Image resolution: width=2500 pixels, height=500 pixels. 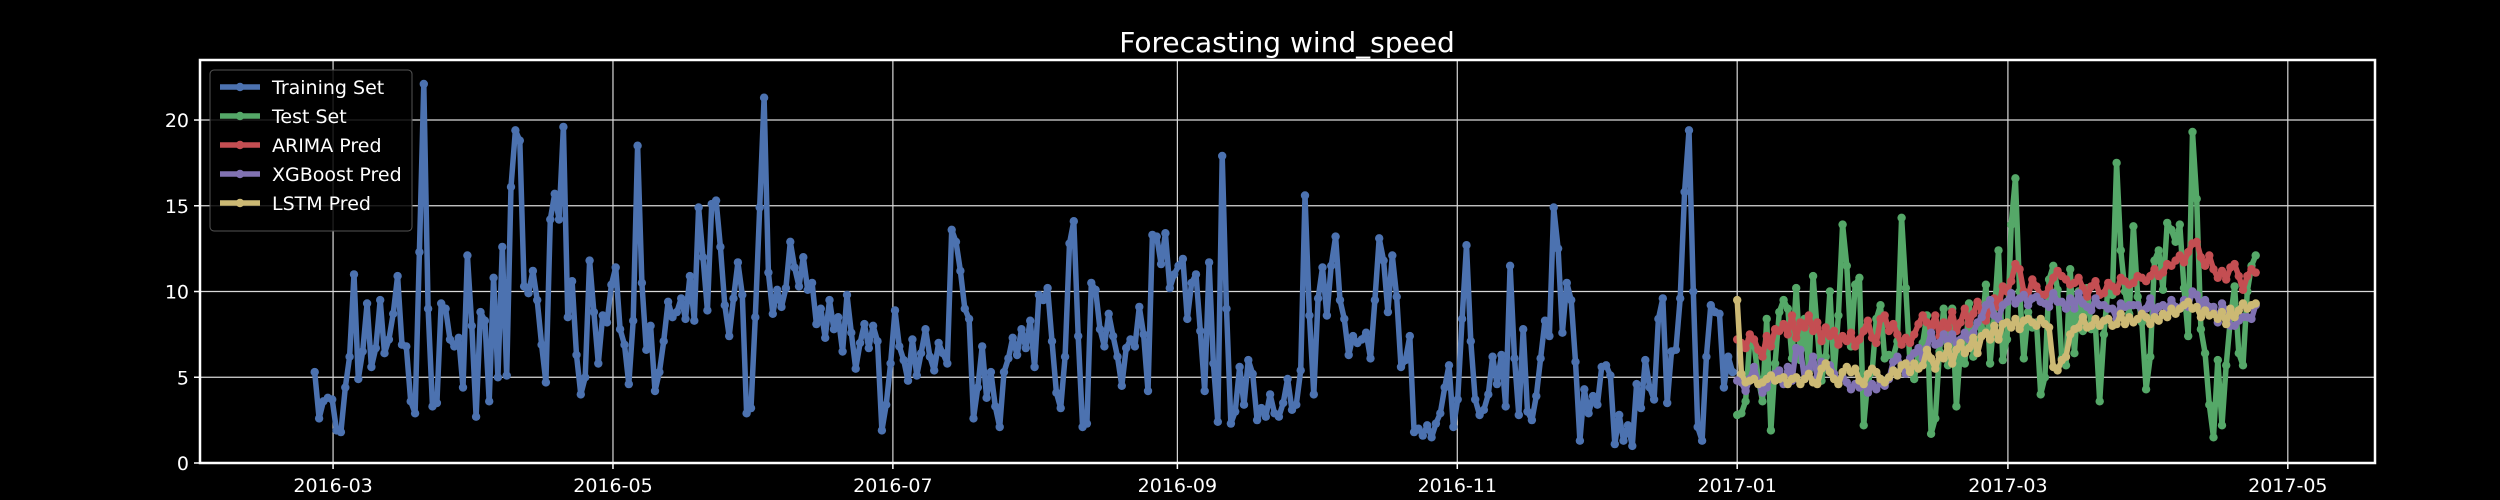 I want to click on y-tick-label: 5, so click(x=183, y=378).